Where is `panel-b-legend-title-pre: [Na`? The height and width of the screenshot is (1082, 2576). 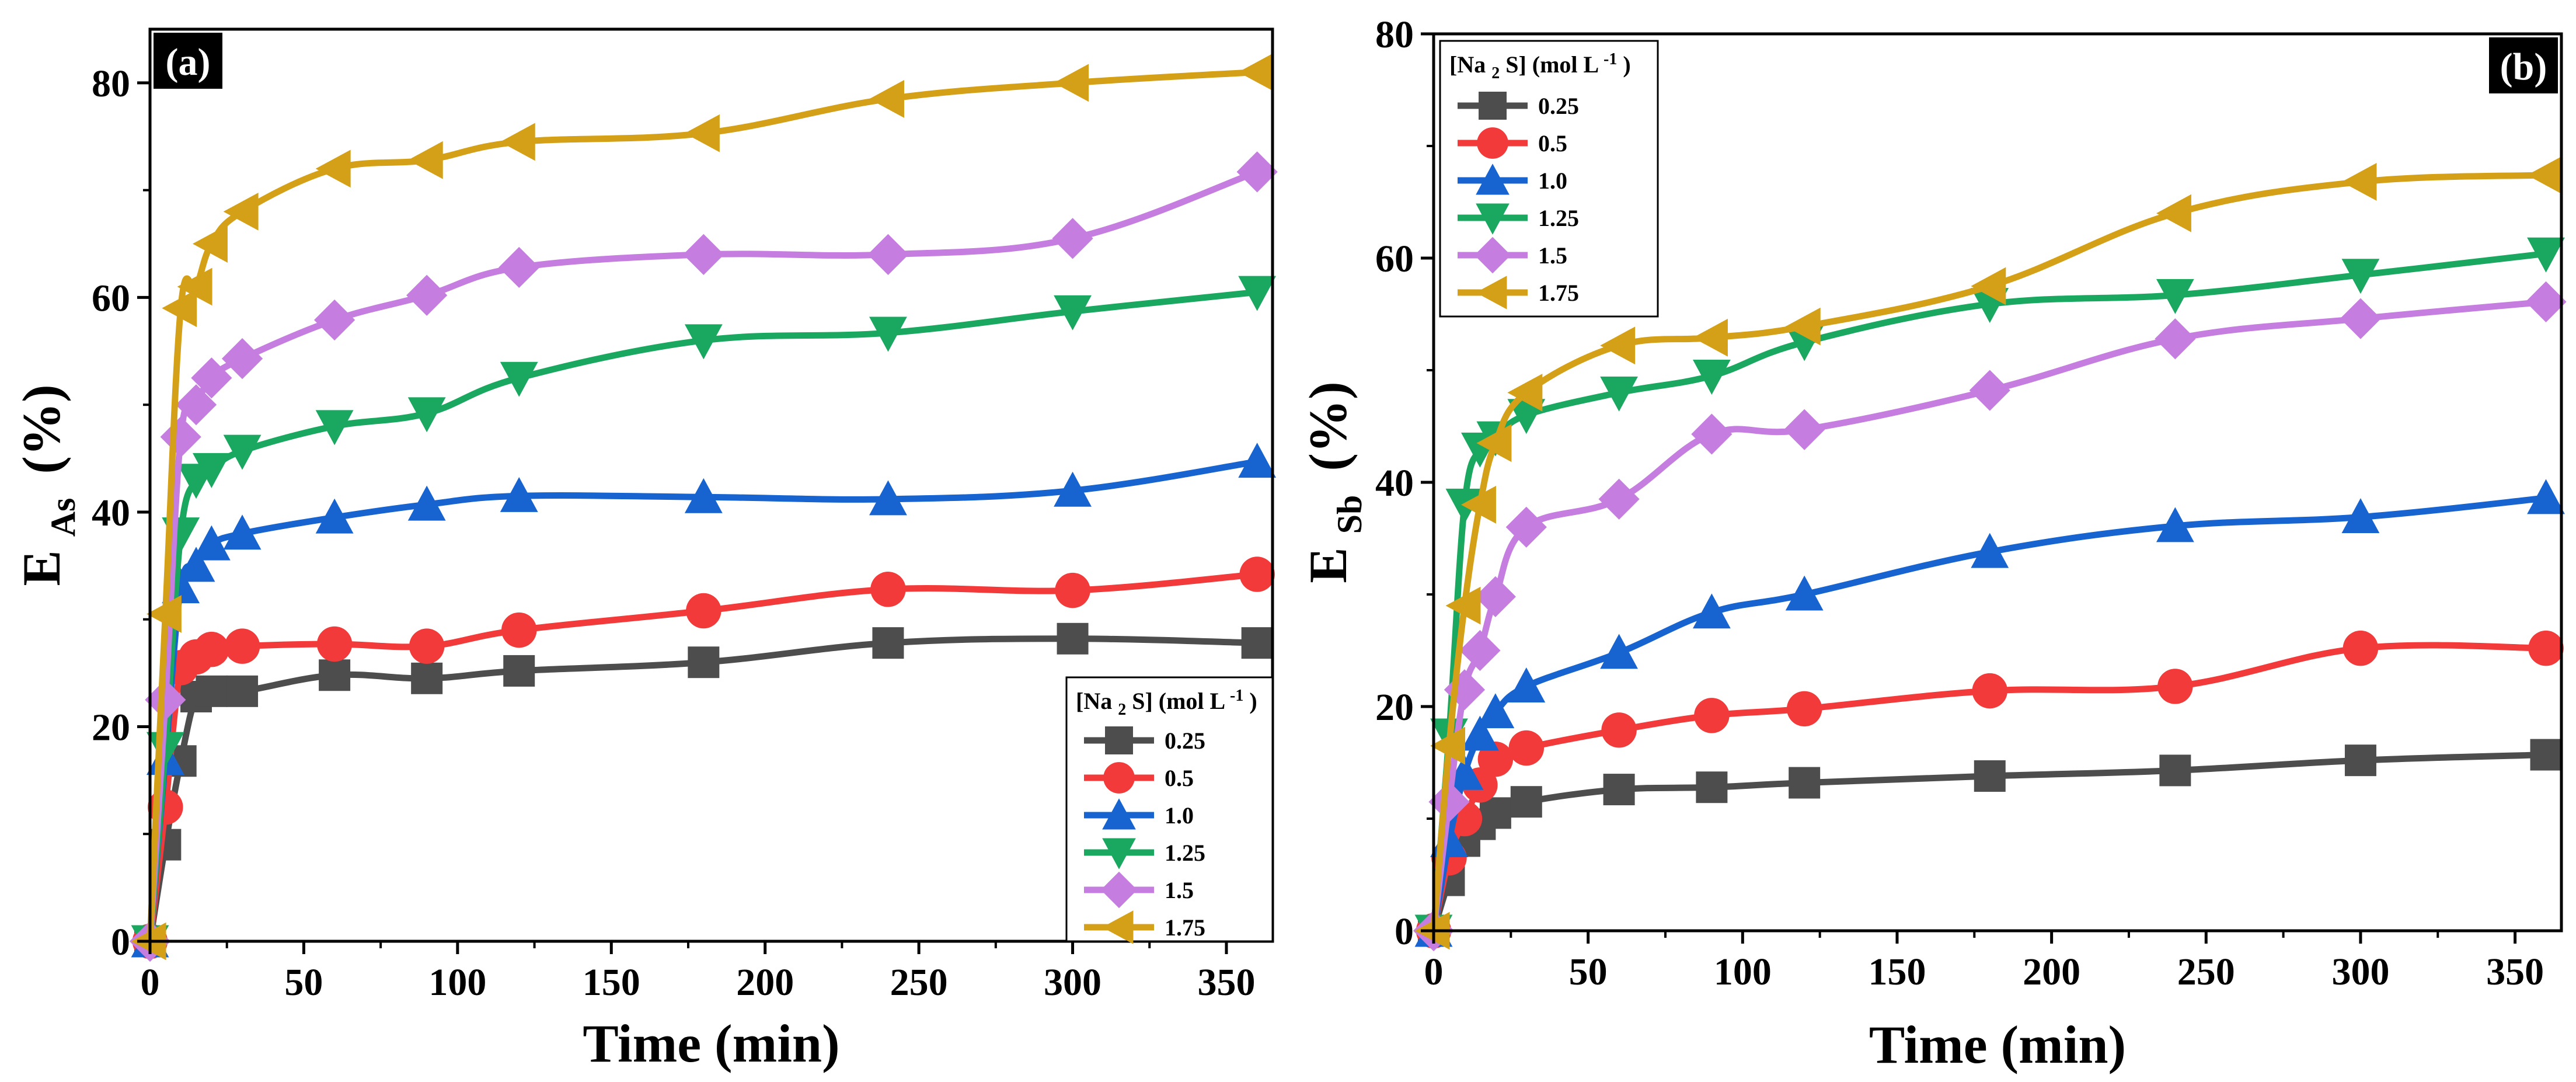 panel-b-legend-title-pre: [Na is located at coordinates (1467, 64).